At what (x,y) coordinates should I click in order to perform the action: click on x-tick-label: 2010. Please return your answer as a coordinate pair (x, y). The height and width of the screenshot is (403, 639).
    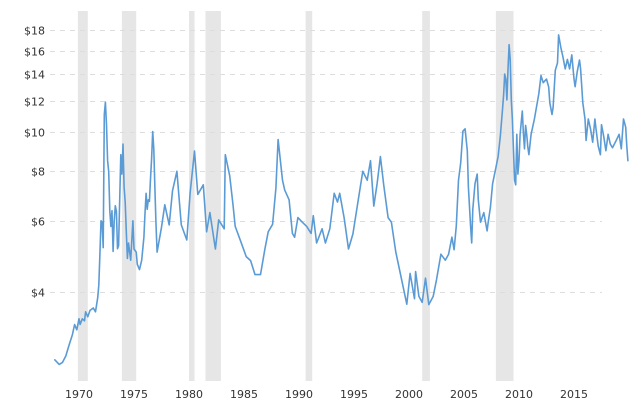
    Looking at the image, I should click on (519, 394).